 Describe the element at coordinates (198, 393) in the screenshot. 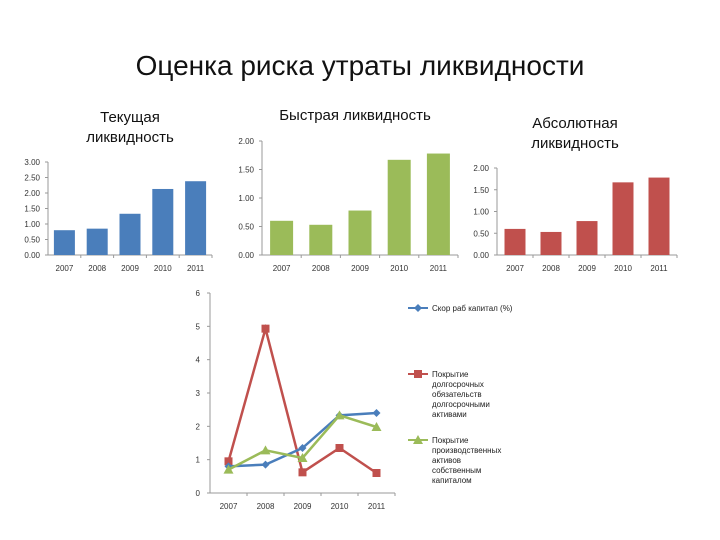

I see `ratios-y-tick-label: 3` at that location.